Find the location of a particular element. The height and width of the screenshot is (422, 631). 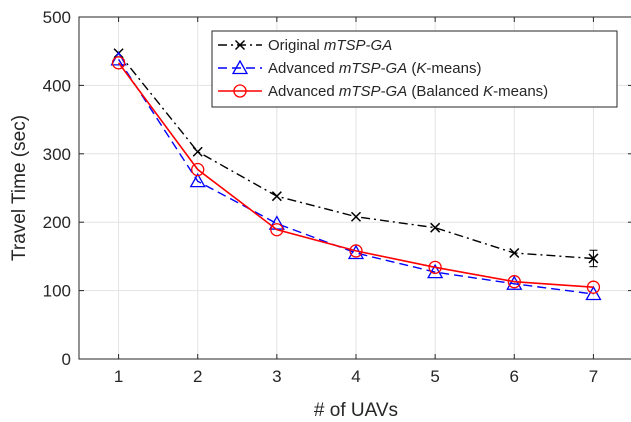

x-axis-title: # of UAVs is located at coordinates (356, 410).